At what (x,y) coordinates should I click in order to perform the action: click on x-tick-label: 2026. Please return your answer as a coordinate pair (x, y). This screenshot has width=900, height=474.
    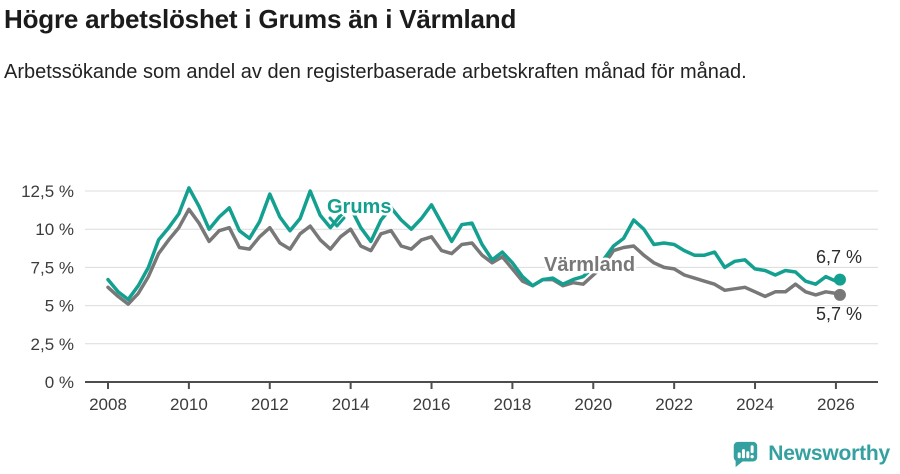
    Looking at the image, I should click on (836, 404).